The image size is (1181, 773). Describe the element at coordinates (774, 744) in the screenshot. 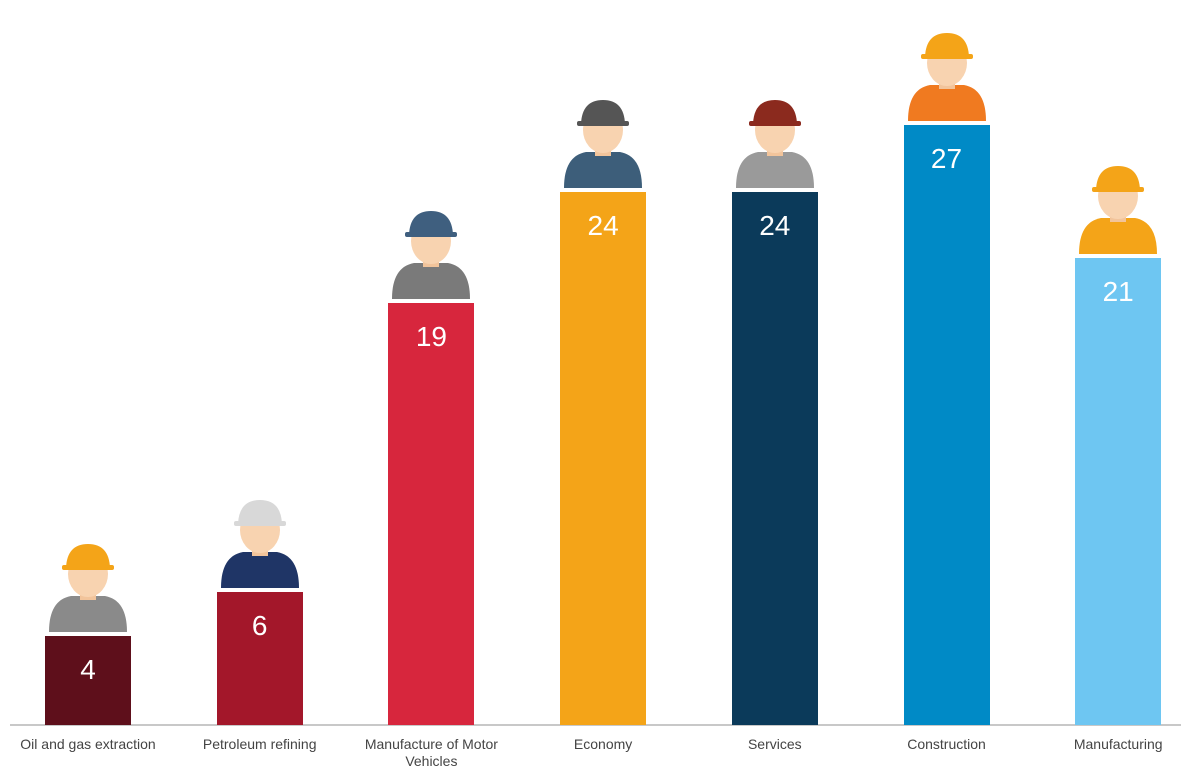

I see `x-tick-label: Services` at that location.